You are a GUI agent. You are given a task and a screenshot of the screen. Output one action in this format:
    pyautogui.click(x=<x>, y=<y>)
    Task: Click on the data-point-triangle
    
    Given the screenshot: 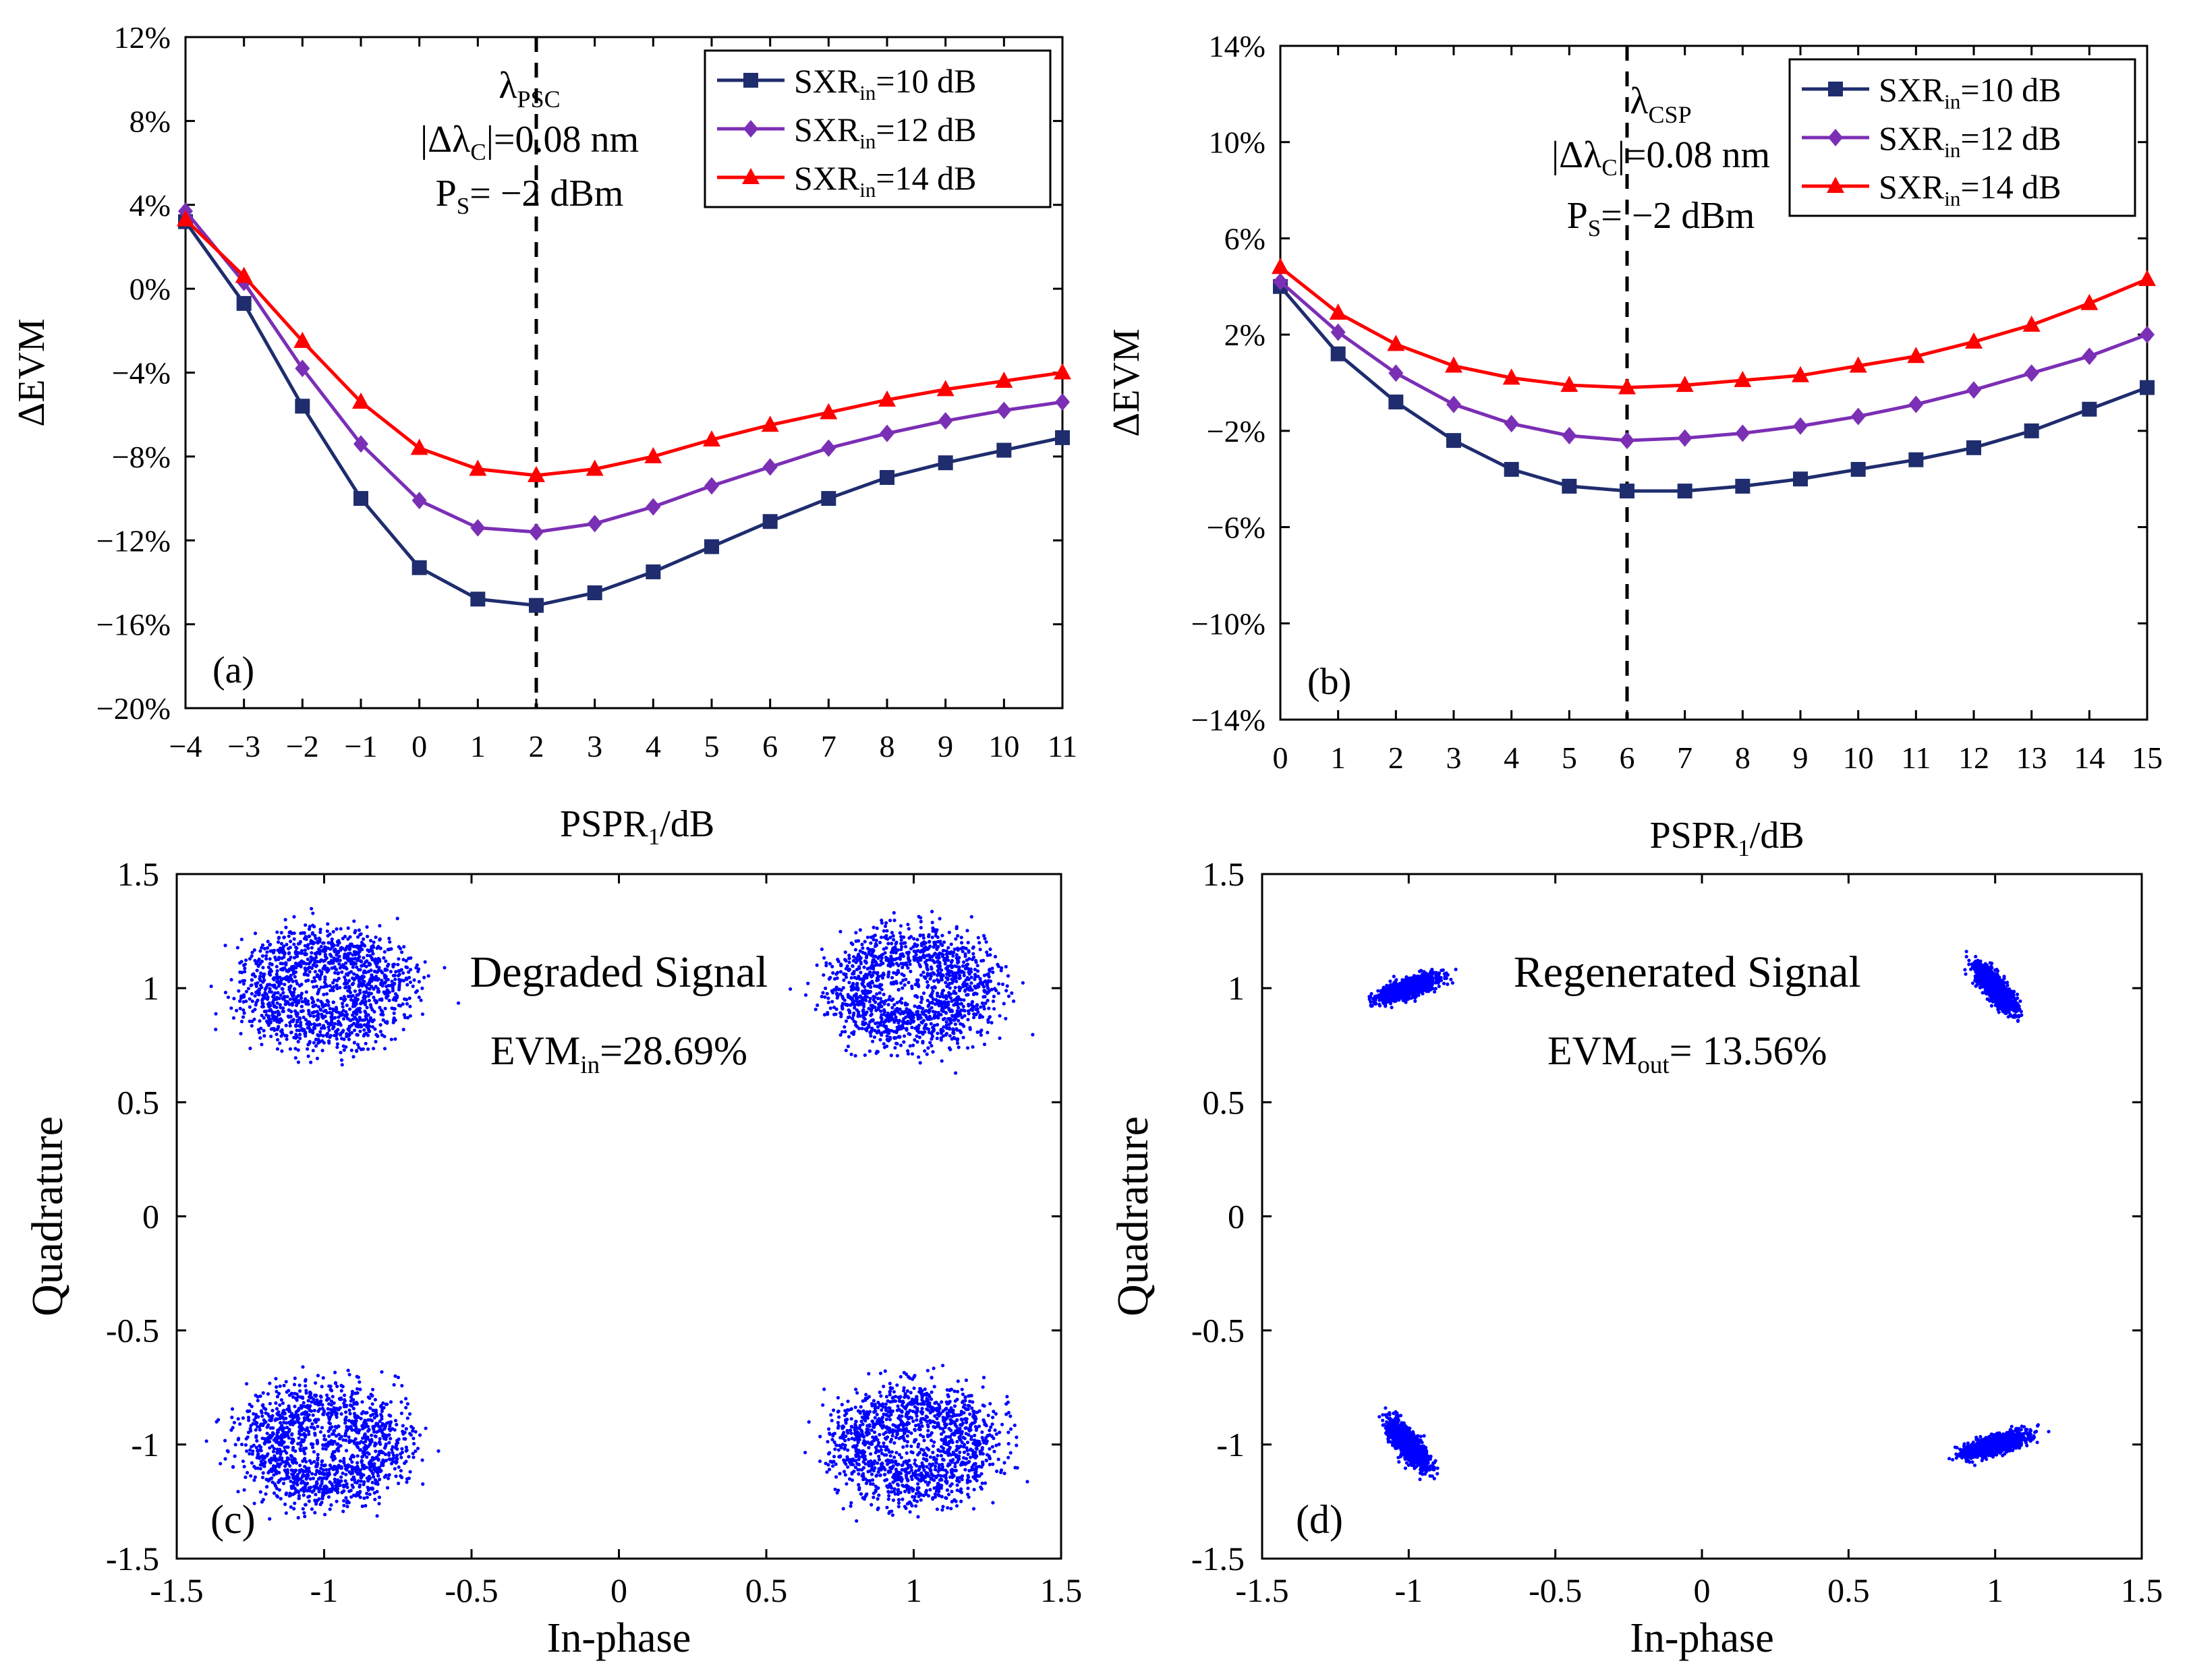 What is the action you would take?
    pyautogui.click(x=2147, y=278)
    